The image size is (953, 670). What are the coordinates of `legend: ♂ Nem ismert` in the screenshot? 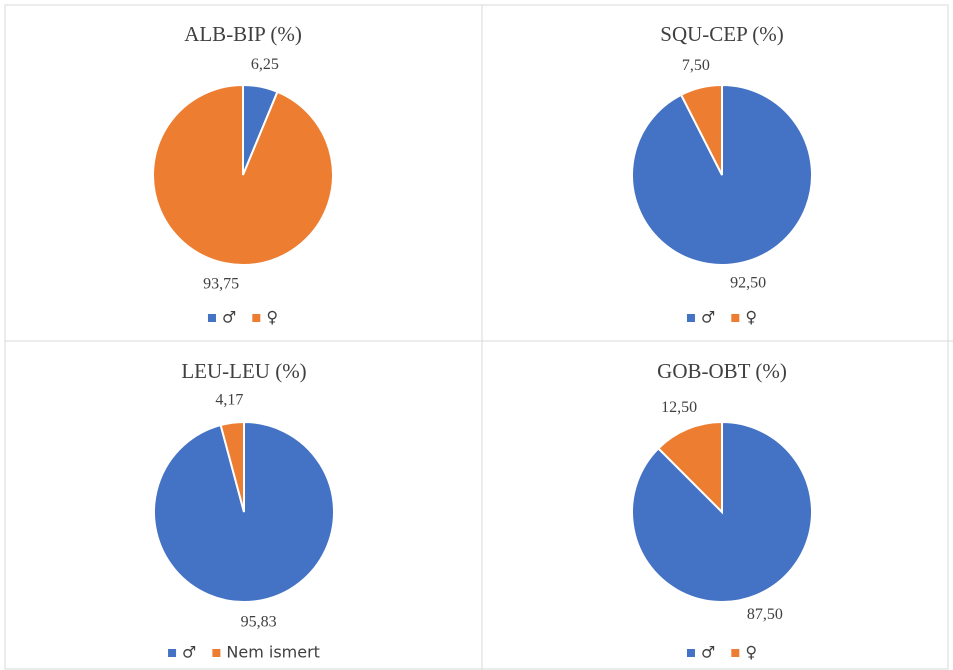 It's located at (244, 652).